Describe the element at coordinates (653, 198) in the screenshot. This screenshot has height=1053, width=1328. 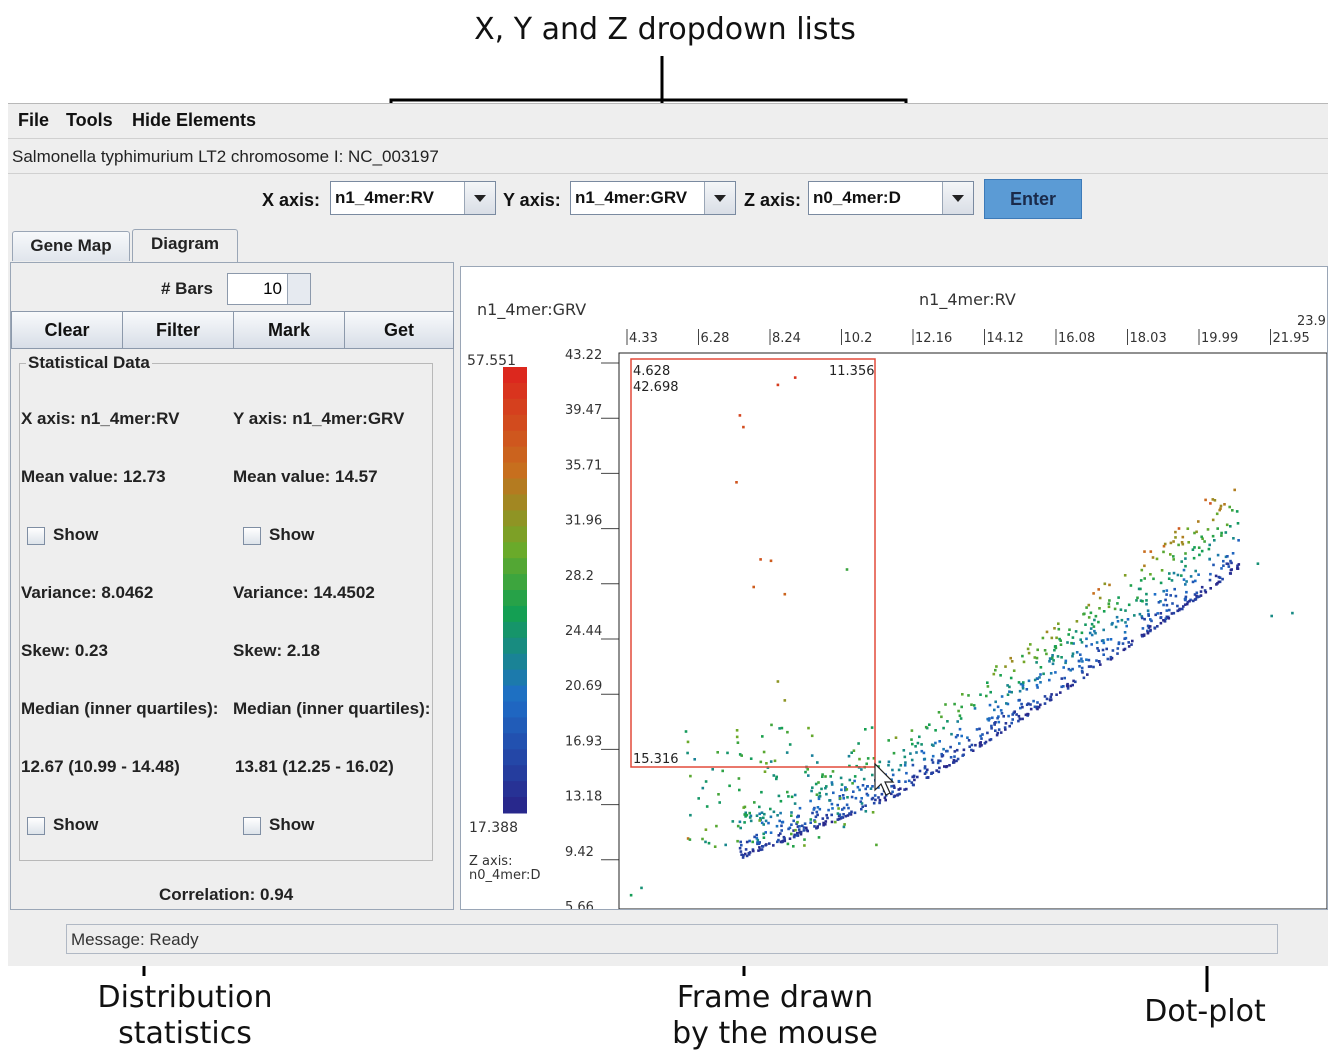
I see `y-axis-dropdown: n1_4mer:GRV` at that location.